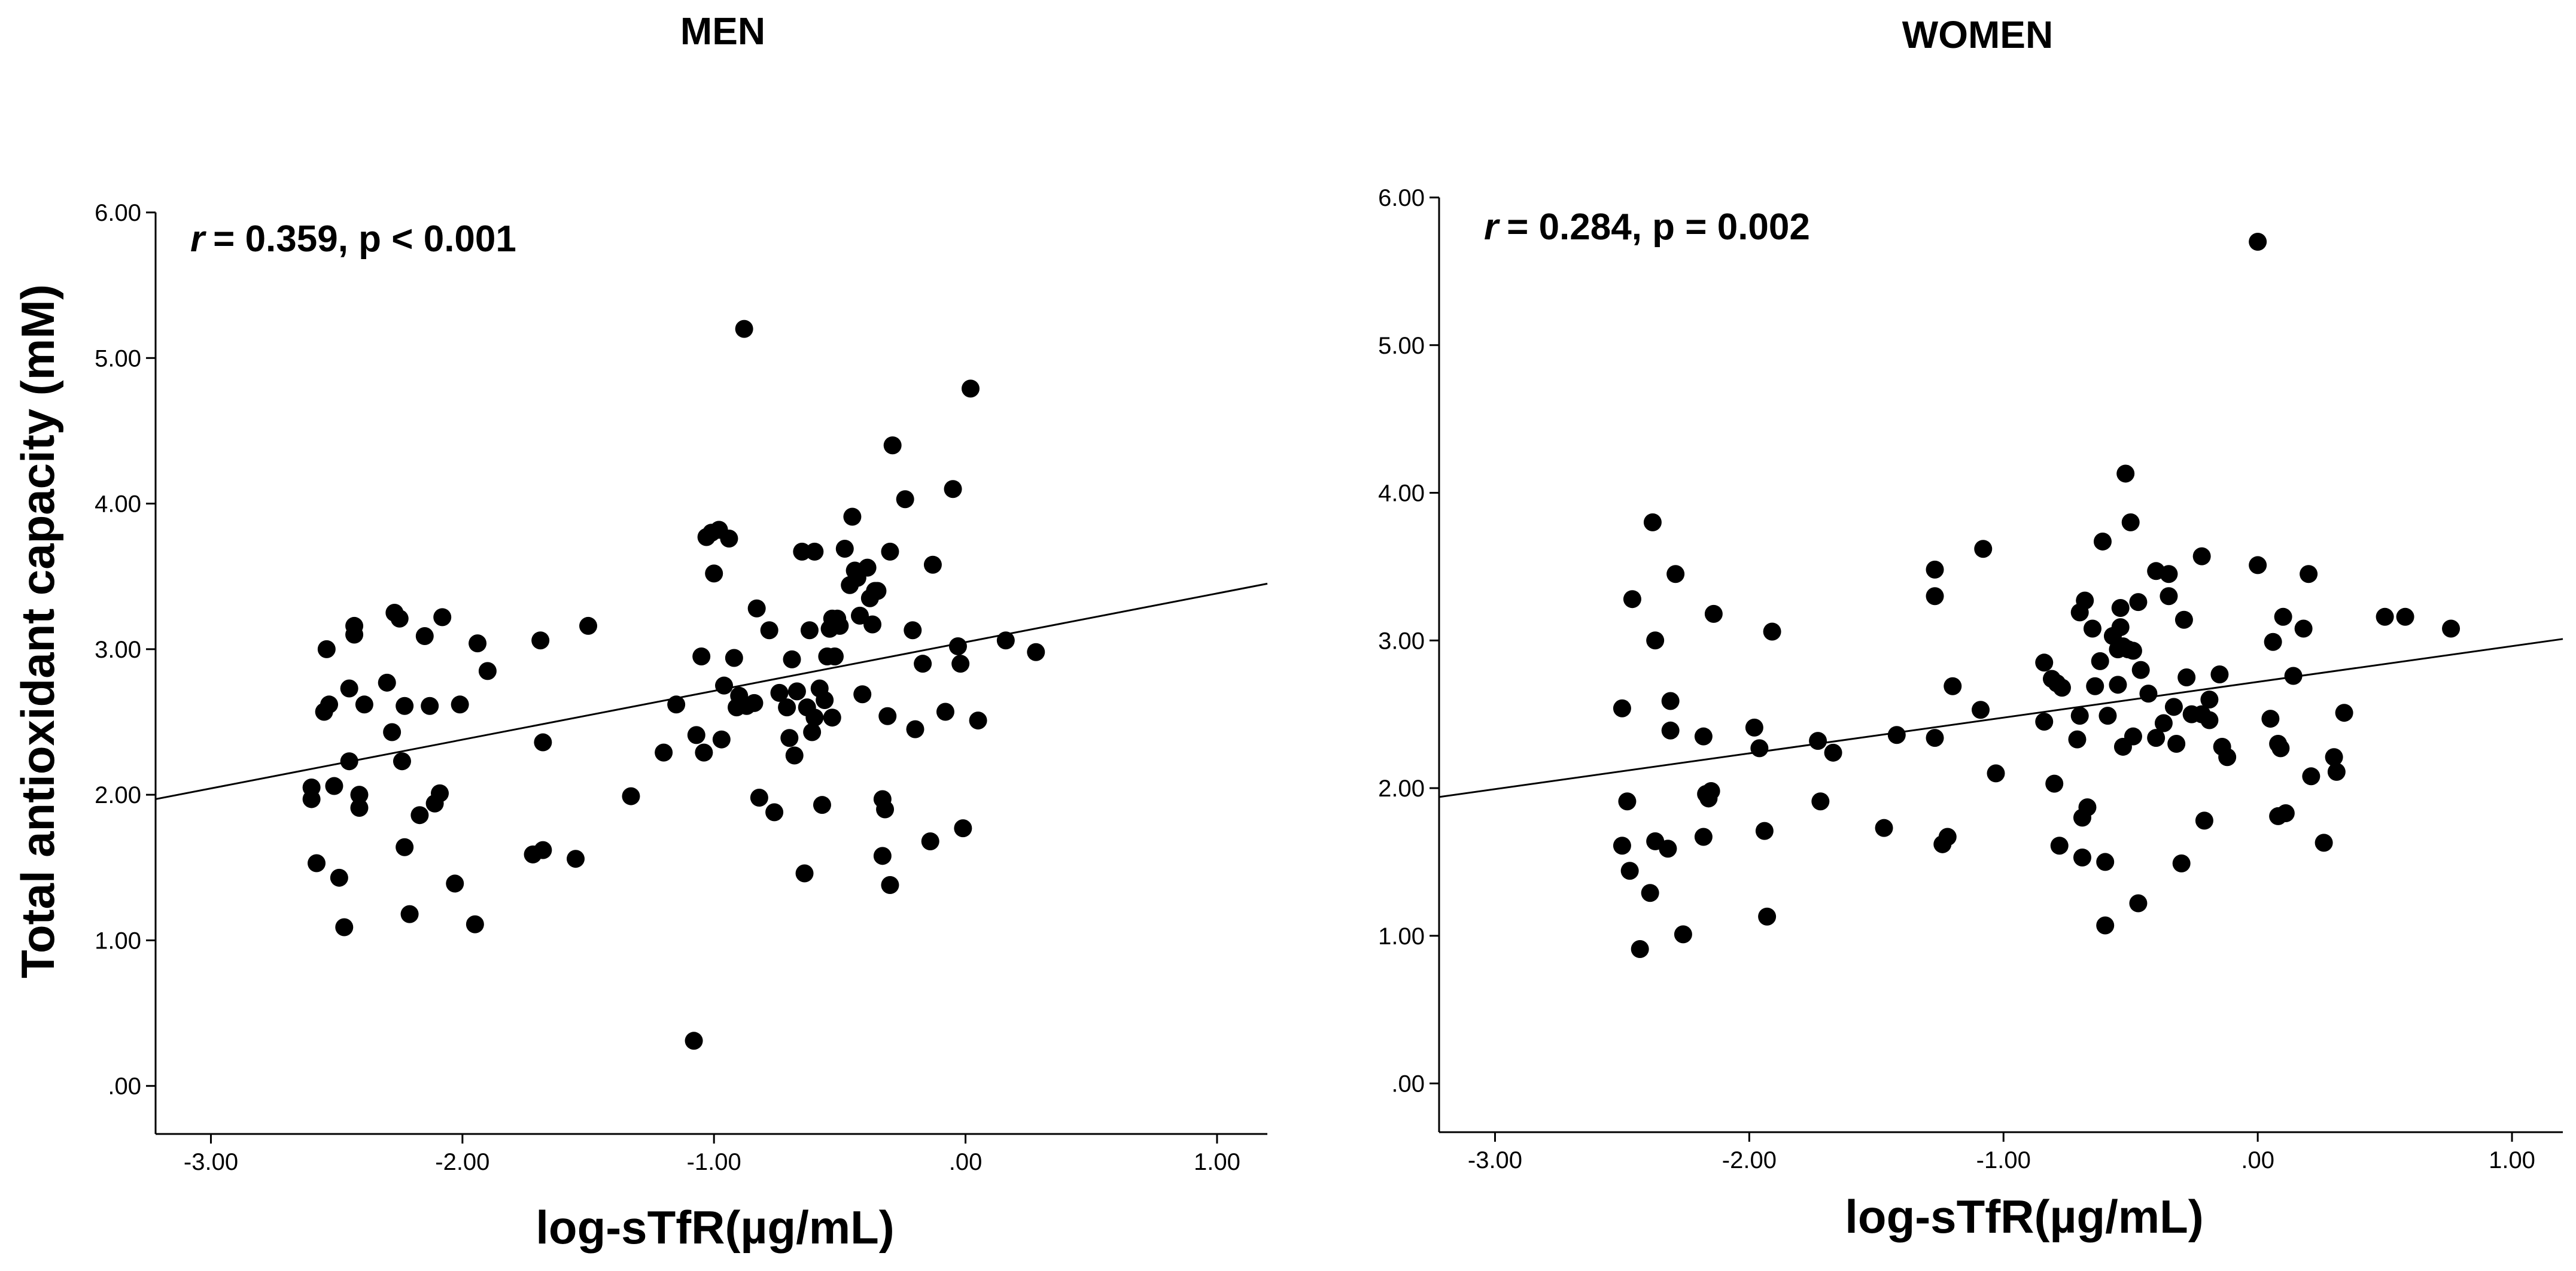 The image size is (2576, 1271). Describe the element at coordinates (1401, 641) in the screenshot. I see `women-y-tick-label: 3.00` at that location.